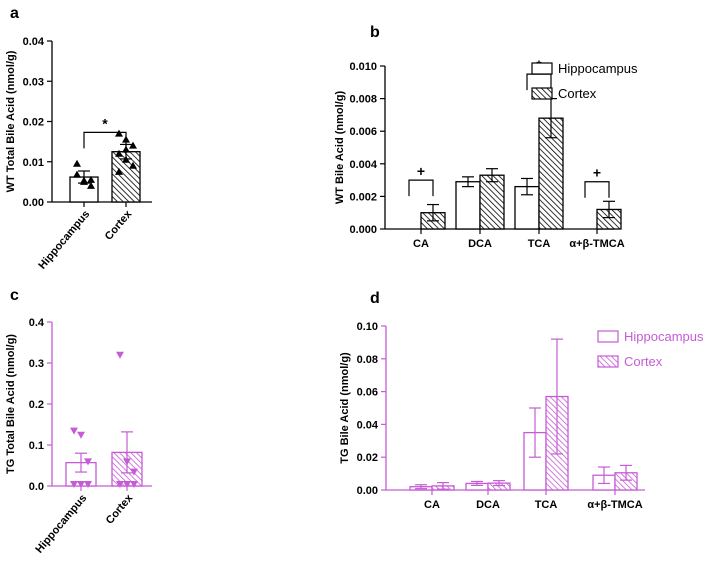 This screenshot has width=709, height=562. I want to click on y-tick-label: 0.0, so click(36, 487).